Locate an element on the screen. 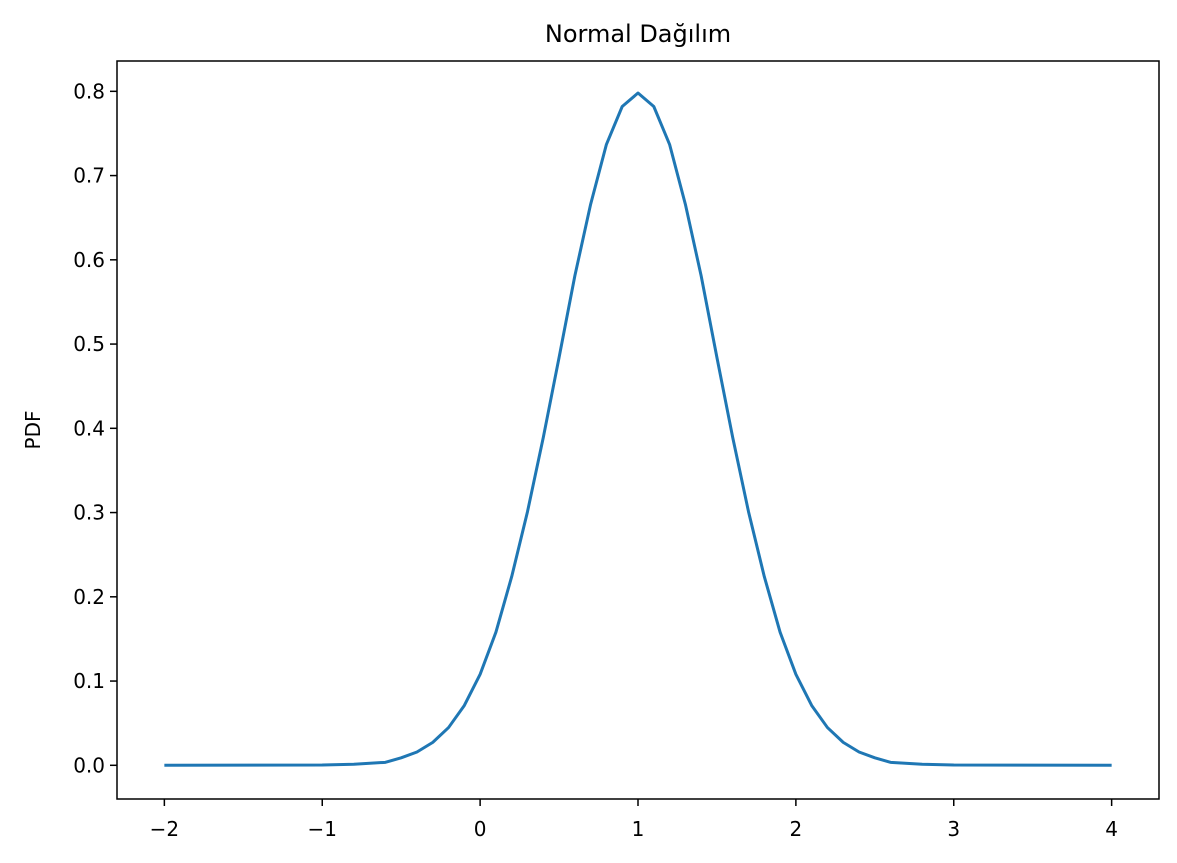 The image size is (1177, 863). y-tick-label: 0.4 is located at coordinates (89, 428).